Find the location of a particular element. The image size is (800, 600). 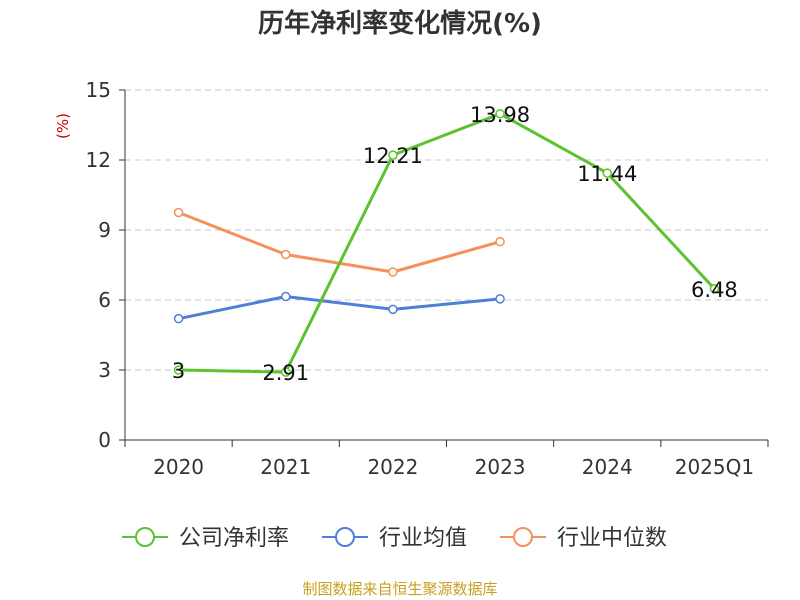

x-tick-label: 2025Q1 is located at coordinates (714, 467).